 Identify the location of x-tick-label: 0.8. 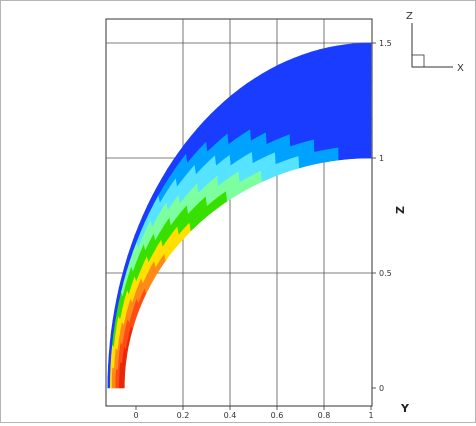
(324, 415).